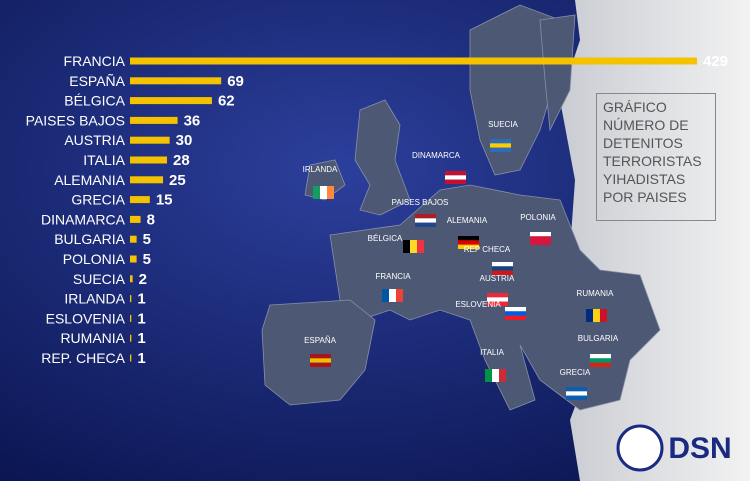 This screenshot has width=750, height=481. What do you see at coordinates (320, 169) in the screenshot?
I see `map-label: IRLANDA` at bounding box center [320, 169].